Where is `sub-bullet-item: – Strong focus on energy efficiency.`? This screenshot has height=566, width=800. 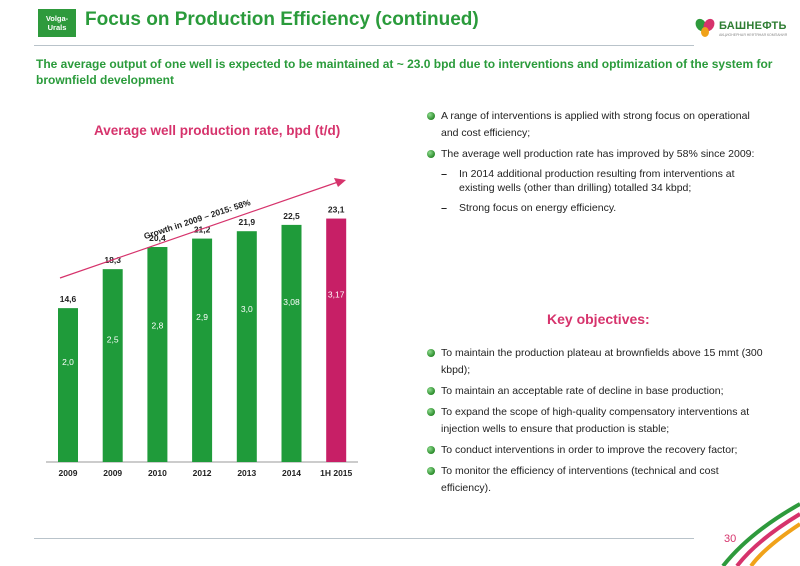 sub-bullet-item: – Strong focus on energy efficiency. is located at coordinates (597, 208).